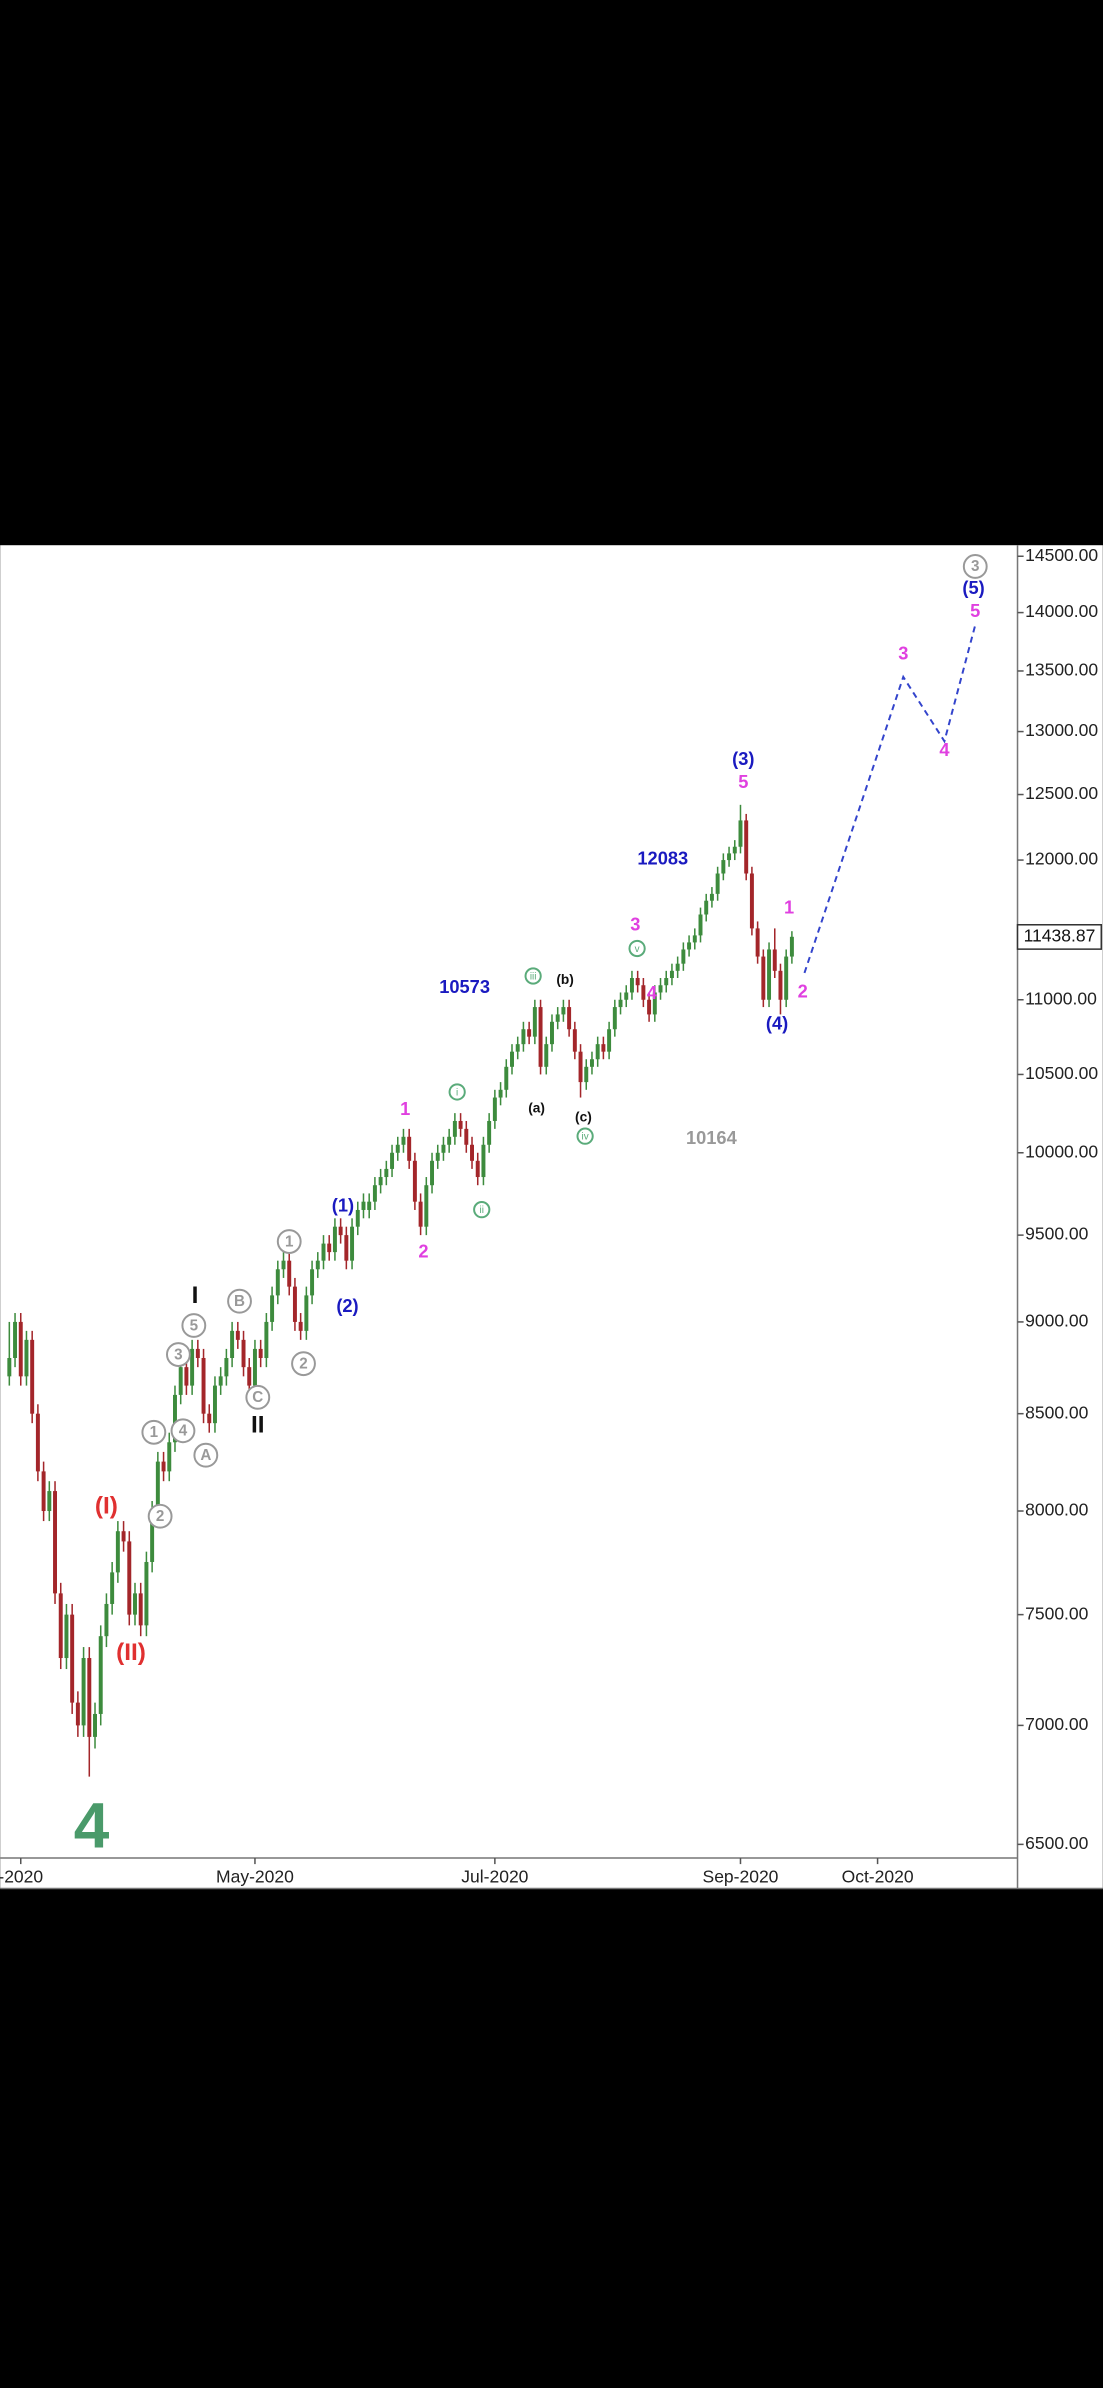 The image size is (1103, 2388). Describe the element at coordinates (347, 1305) in the screenshot. I see `wave-label: (2)` at that location.